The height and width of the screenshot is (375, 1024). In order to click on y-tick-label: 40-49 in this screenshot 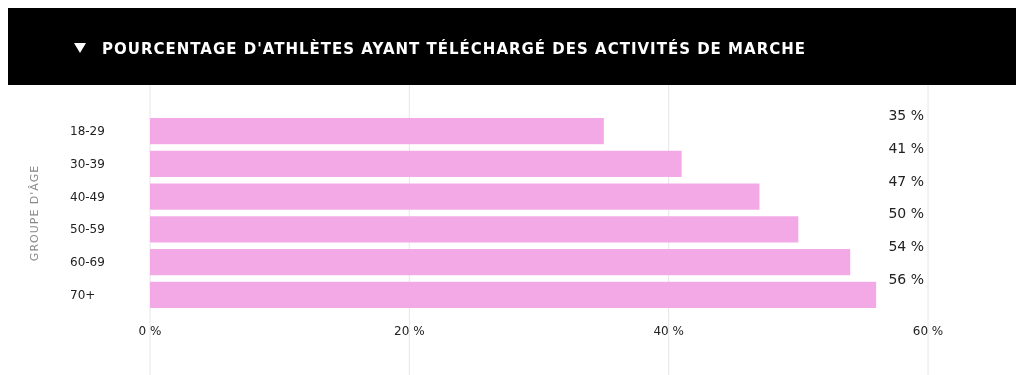, I will do `click(87, 196)`.